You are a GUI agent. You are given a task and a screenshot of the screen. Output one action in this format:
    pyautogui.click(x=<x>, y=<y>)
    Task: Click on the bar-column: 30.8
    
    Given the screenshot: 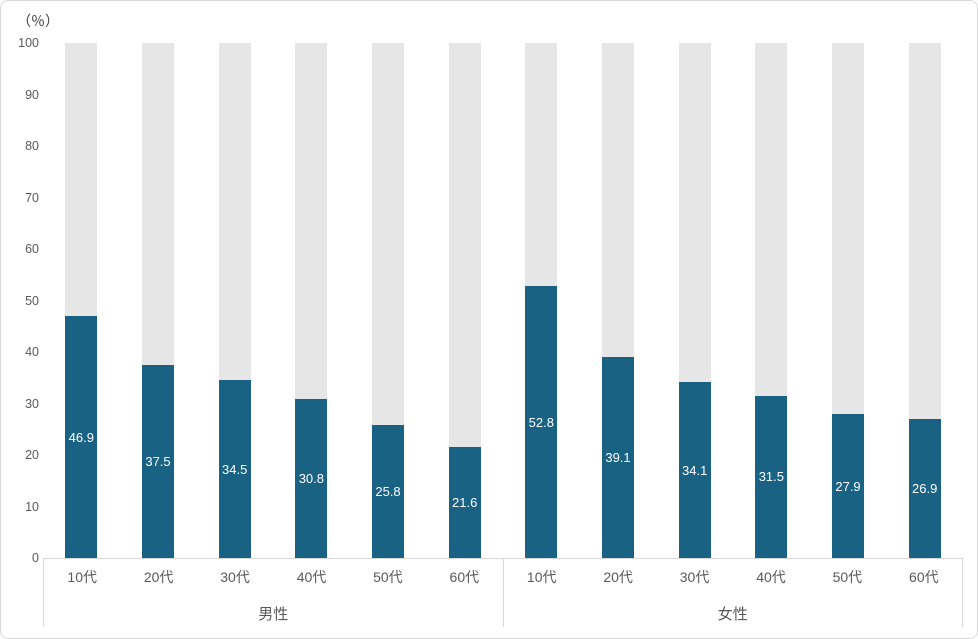 What is the action you would take?
    pyautogui.click(x=311, y=300)
    